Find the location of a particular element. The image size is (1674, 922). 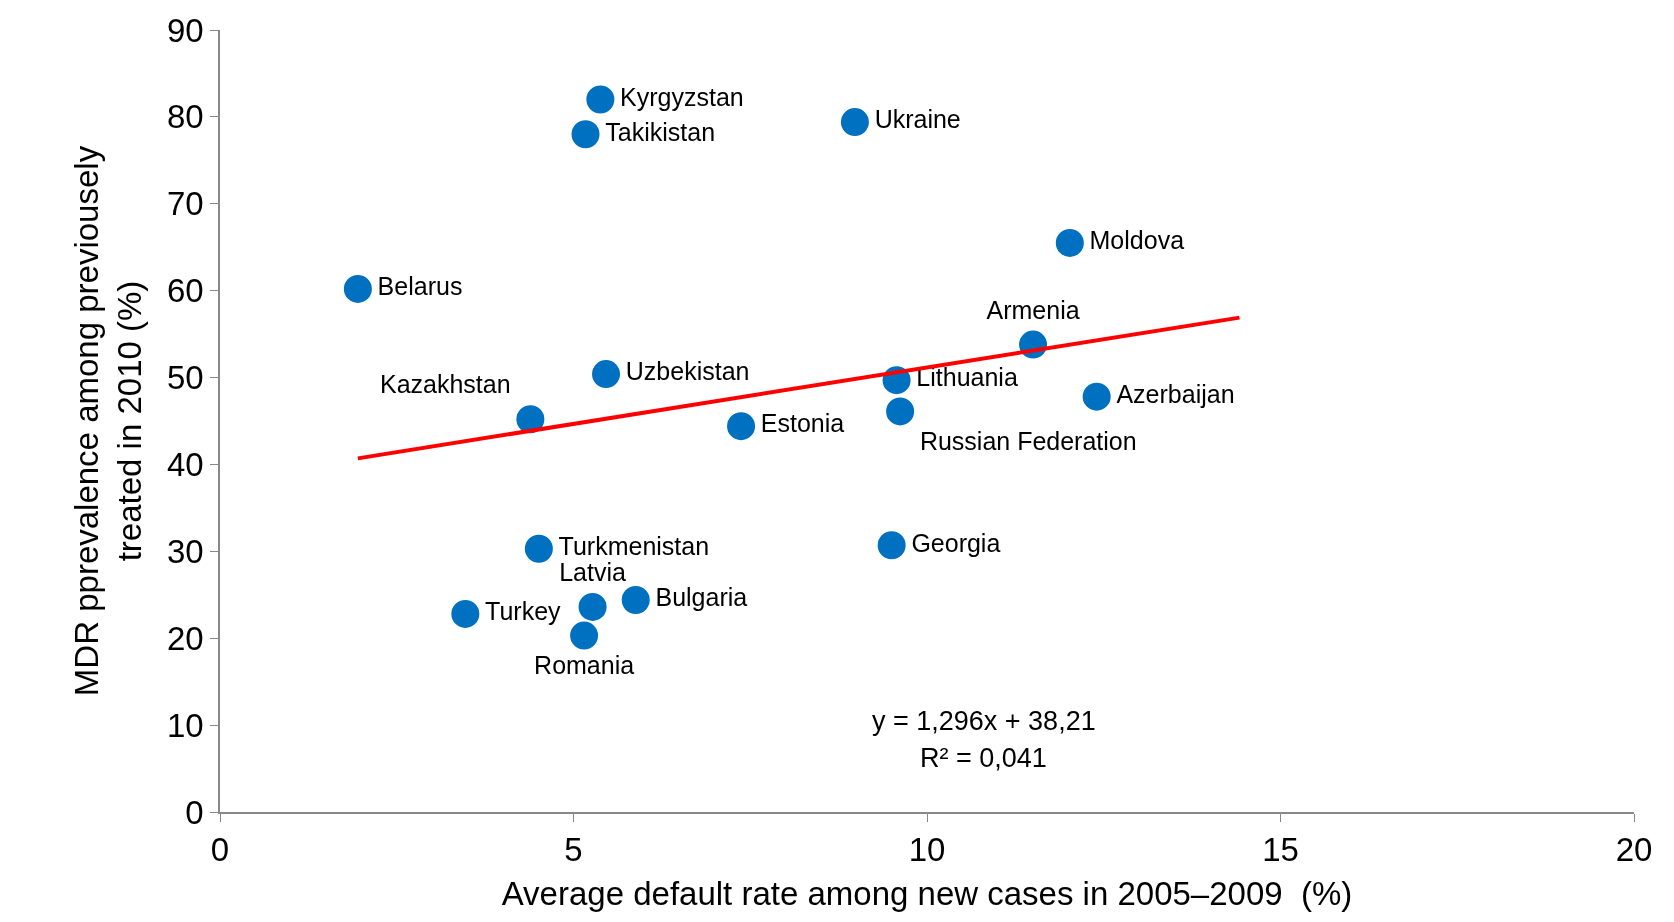

x-tick-label: 5 is located at coordinates (573, 850).